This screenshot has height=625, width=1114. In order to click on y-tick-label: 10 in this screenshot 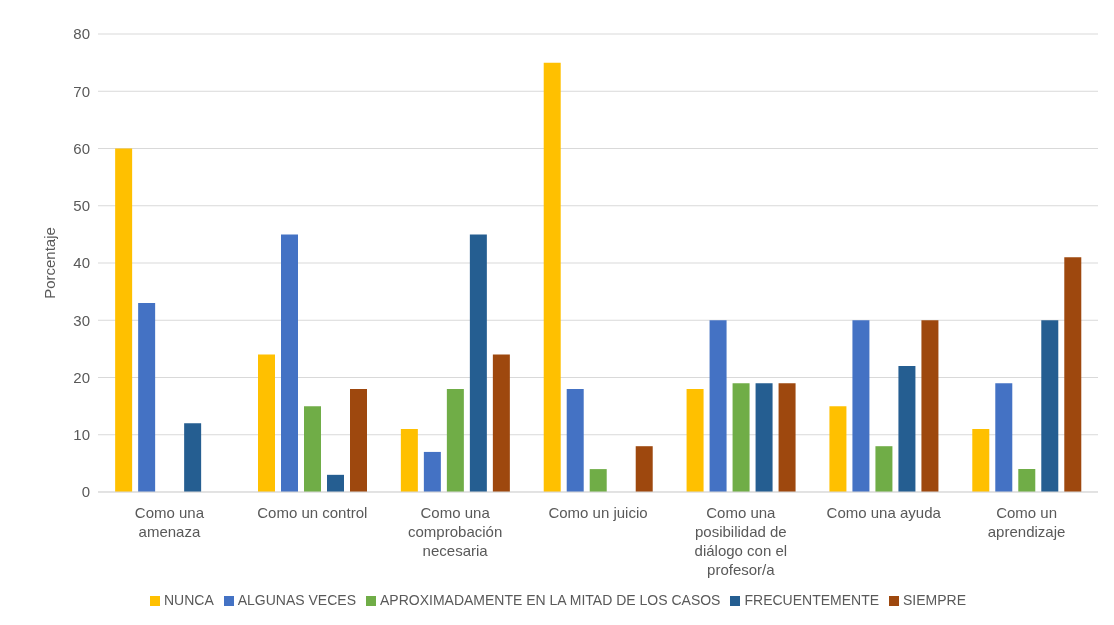, I will do `click(81, 435)`.